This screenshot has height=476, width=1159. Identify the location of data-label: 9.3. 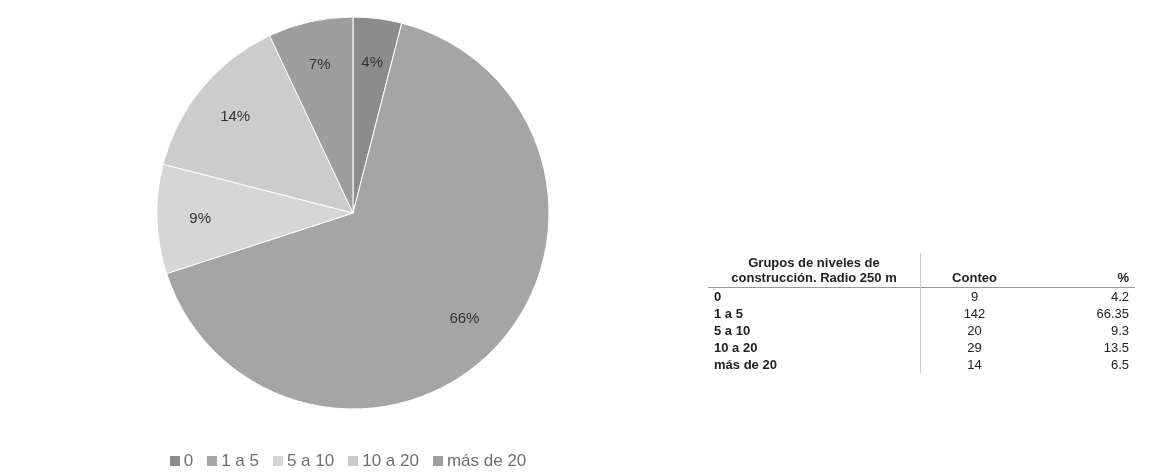
(1119, 330).